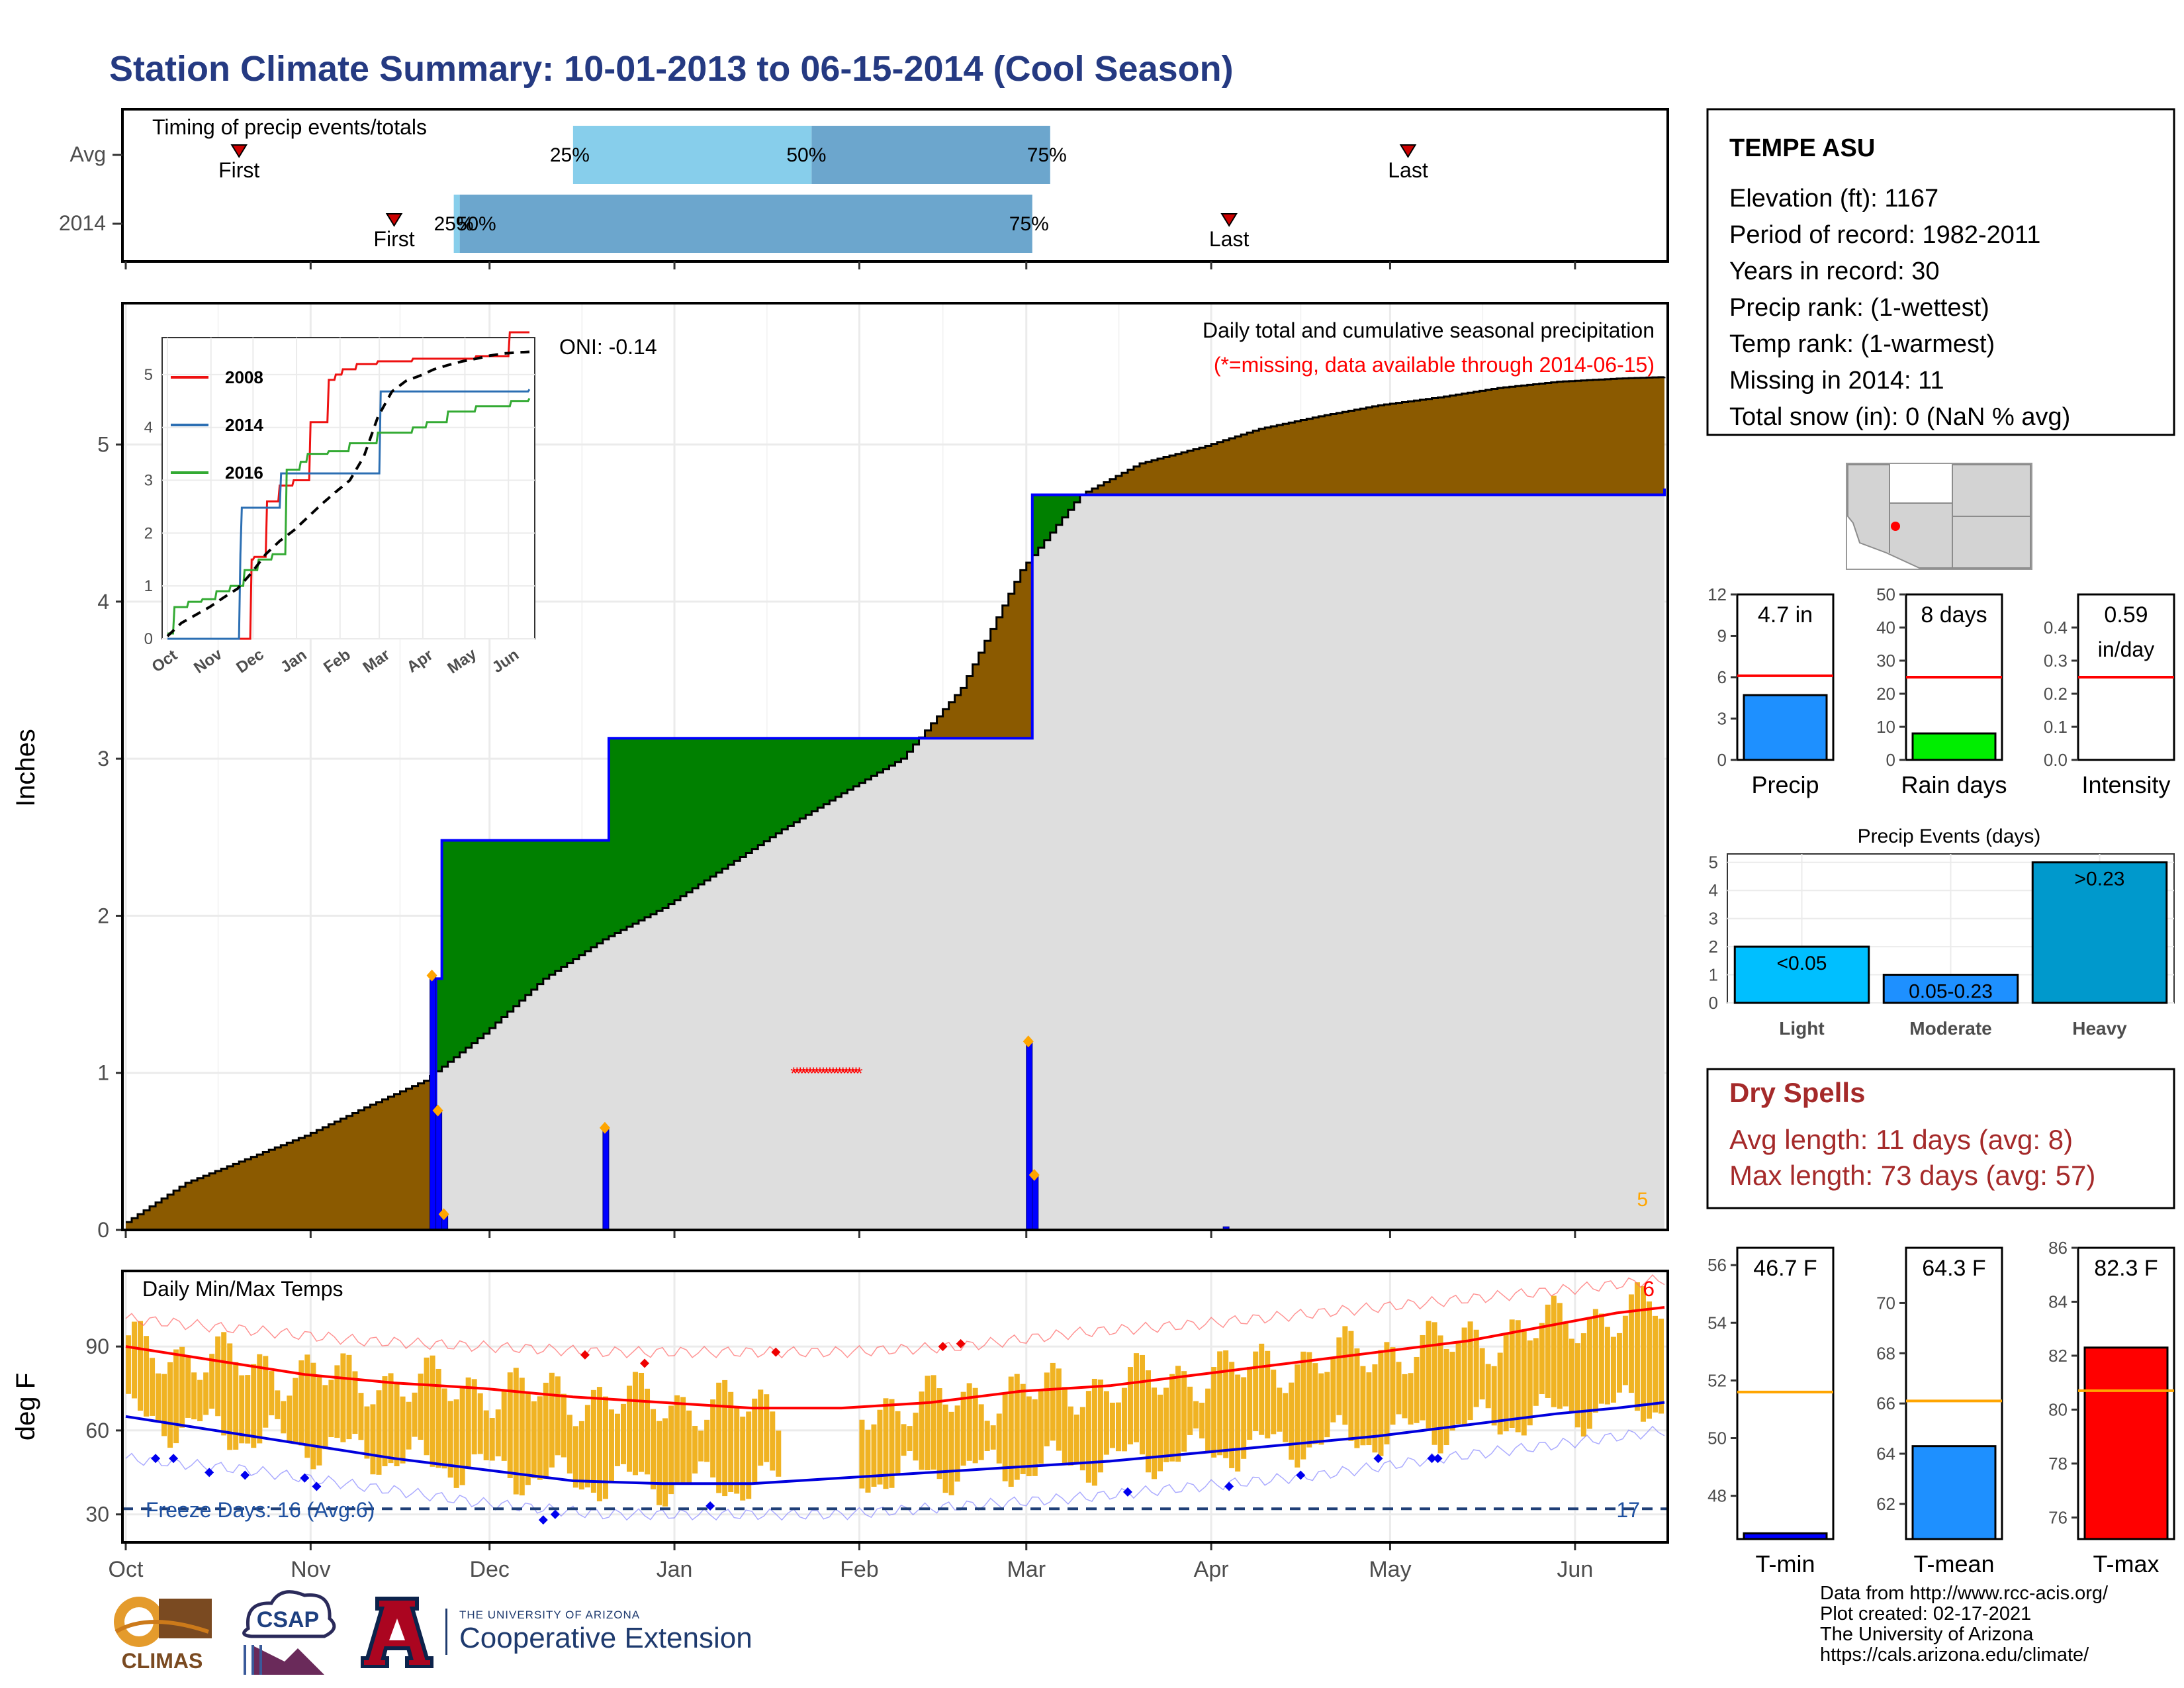 The height and width of the screenshot is (1688, 2184). Describe the element at coordinates (103, 445) in the screenshot. I see `precip-ytick-label: 5` at that location.